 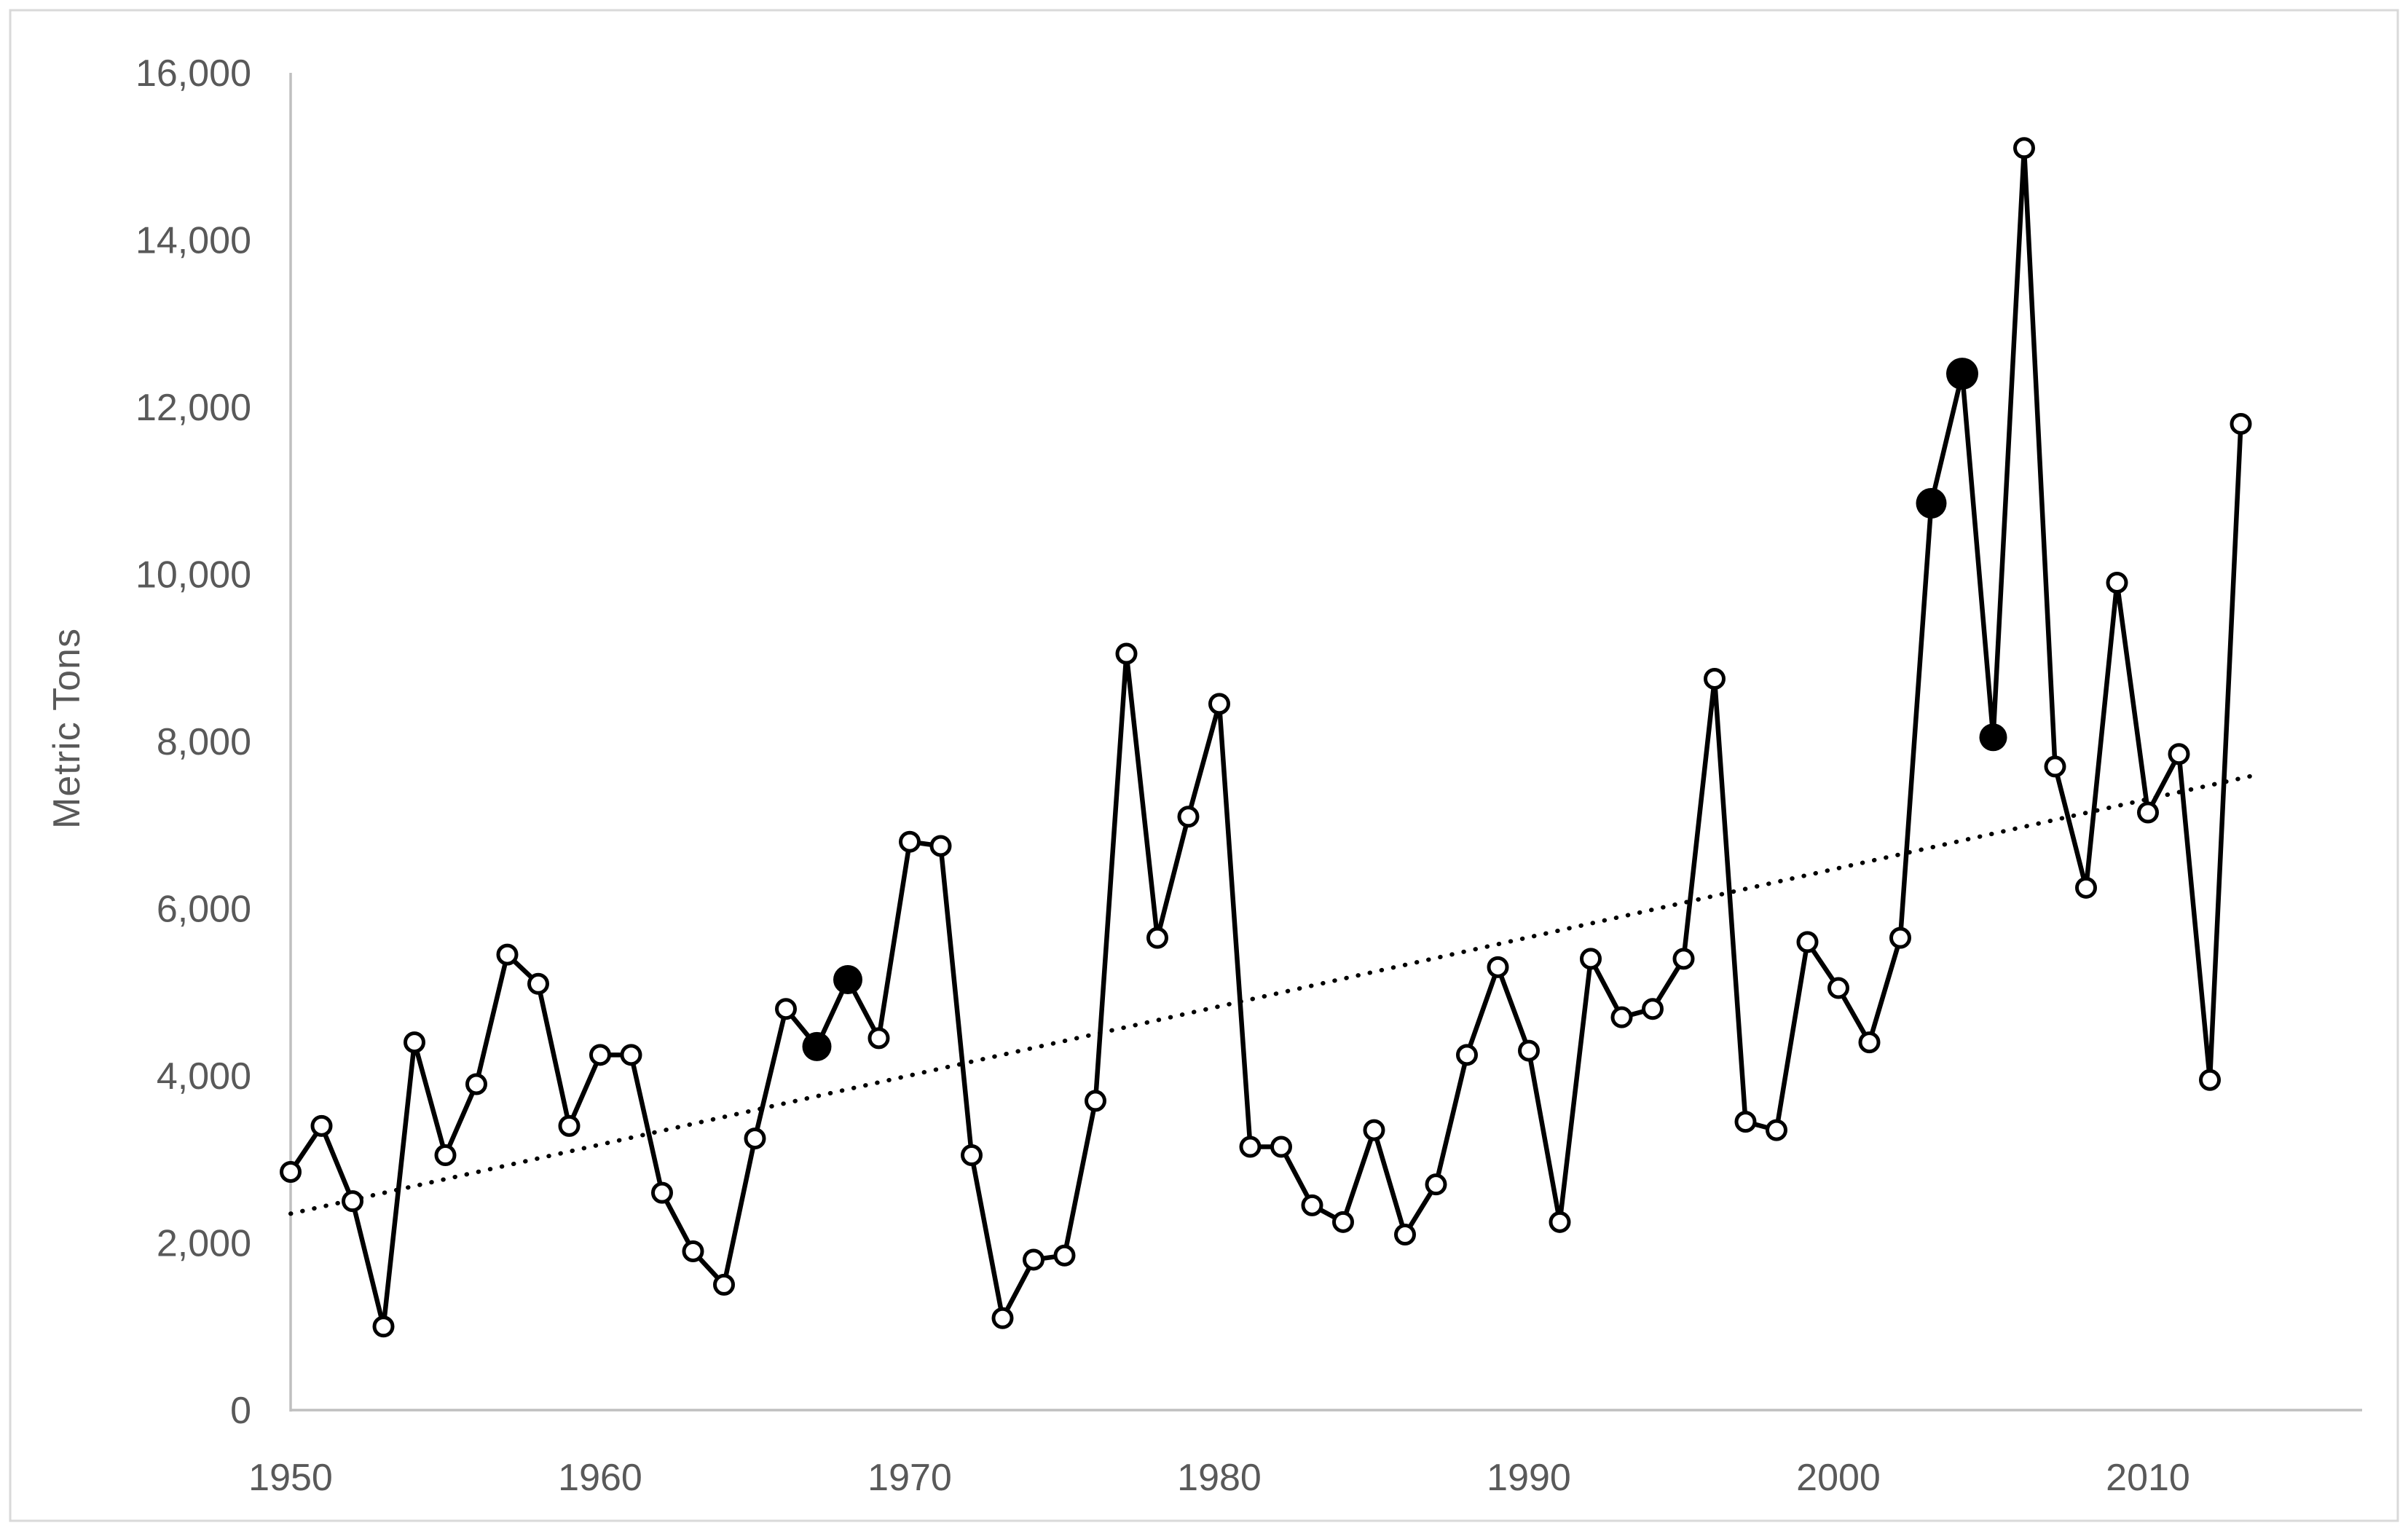 What do you see at coordinates (204, 1076) in the screenshot?
I see `y-tick-label: 4,000` at bounding box center [204, 1076].